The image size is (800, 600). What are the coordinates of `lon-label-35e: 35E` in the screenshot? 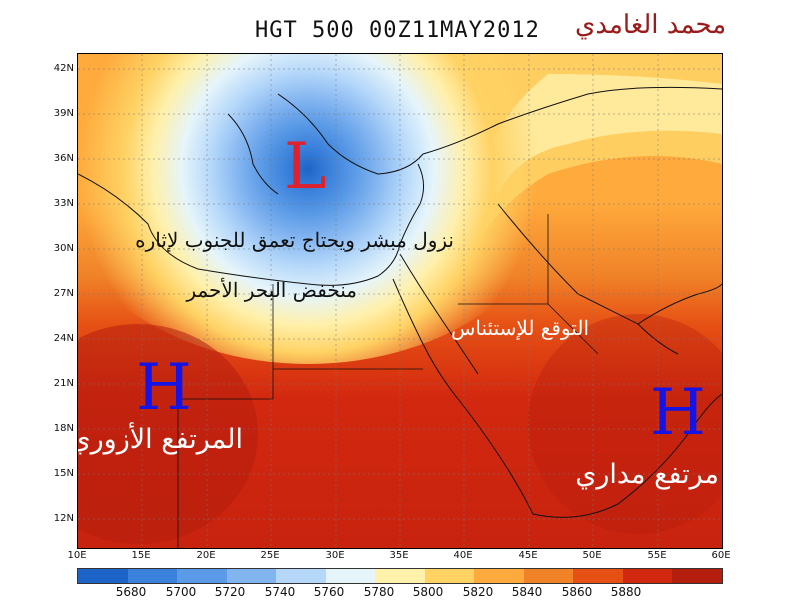 It's located at (399, 555).